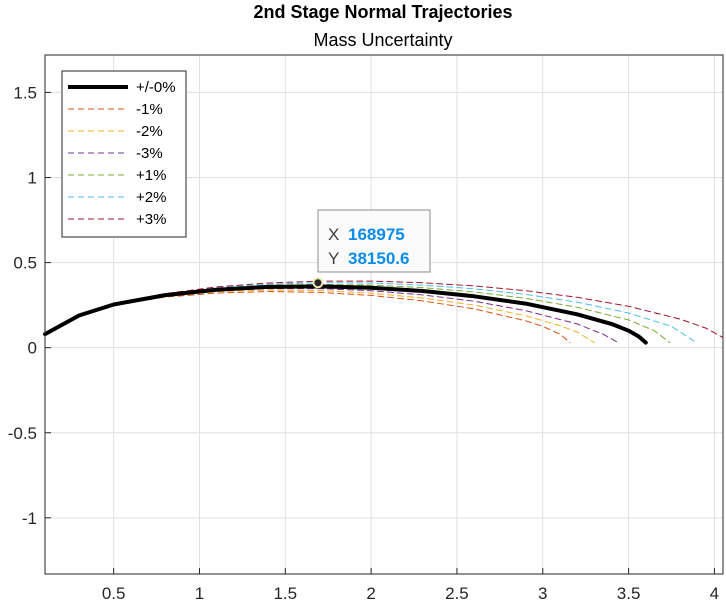 This screenshot has height=604, width=726. What do you see at coordinates (114, 593) in the screenshot?
I see `x-tick-label: 0.5` at bounding box center [114, 593].